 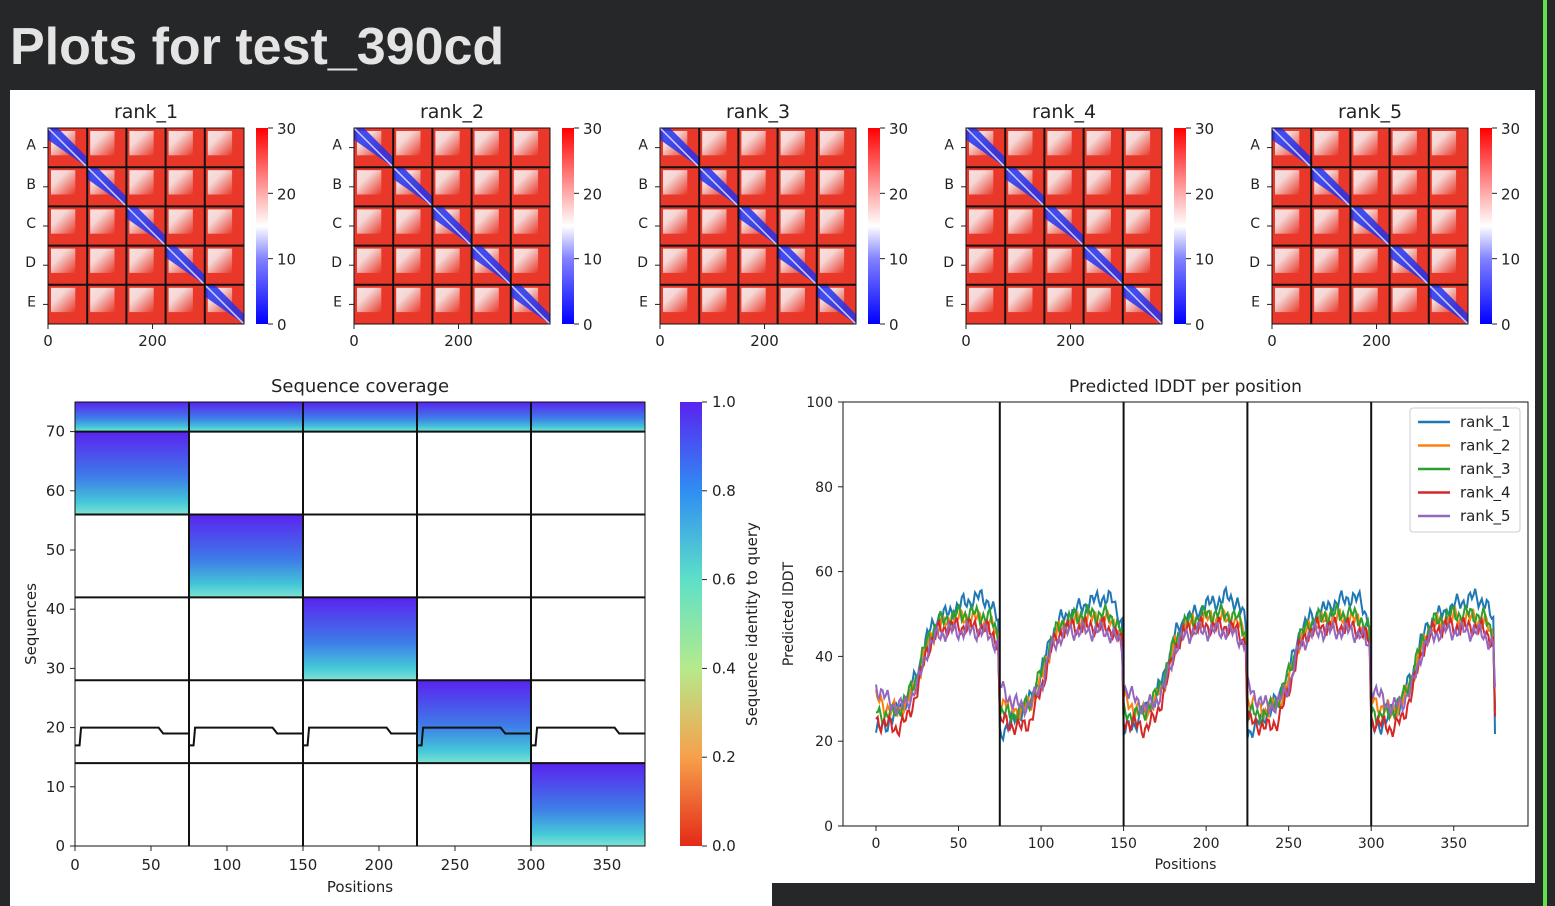 I want to click on pae-heatmap-4: rank_4 A B C D E 0 200 0 10 20 30, so click(x=1078, y=225).